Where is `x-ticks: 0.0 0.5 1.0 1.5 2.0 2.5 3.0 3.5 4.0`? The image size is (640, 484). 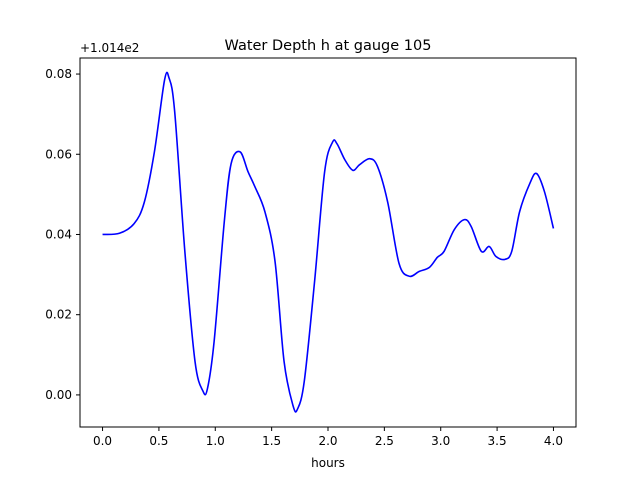 x-ticks: 0.0 0.5 1.0 1.5 2.0 2.5 3.0 3.5 4.0 is located at coordinates (328, 437).